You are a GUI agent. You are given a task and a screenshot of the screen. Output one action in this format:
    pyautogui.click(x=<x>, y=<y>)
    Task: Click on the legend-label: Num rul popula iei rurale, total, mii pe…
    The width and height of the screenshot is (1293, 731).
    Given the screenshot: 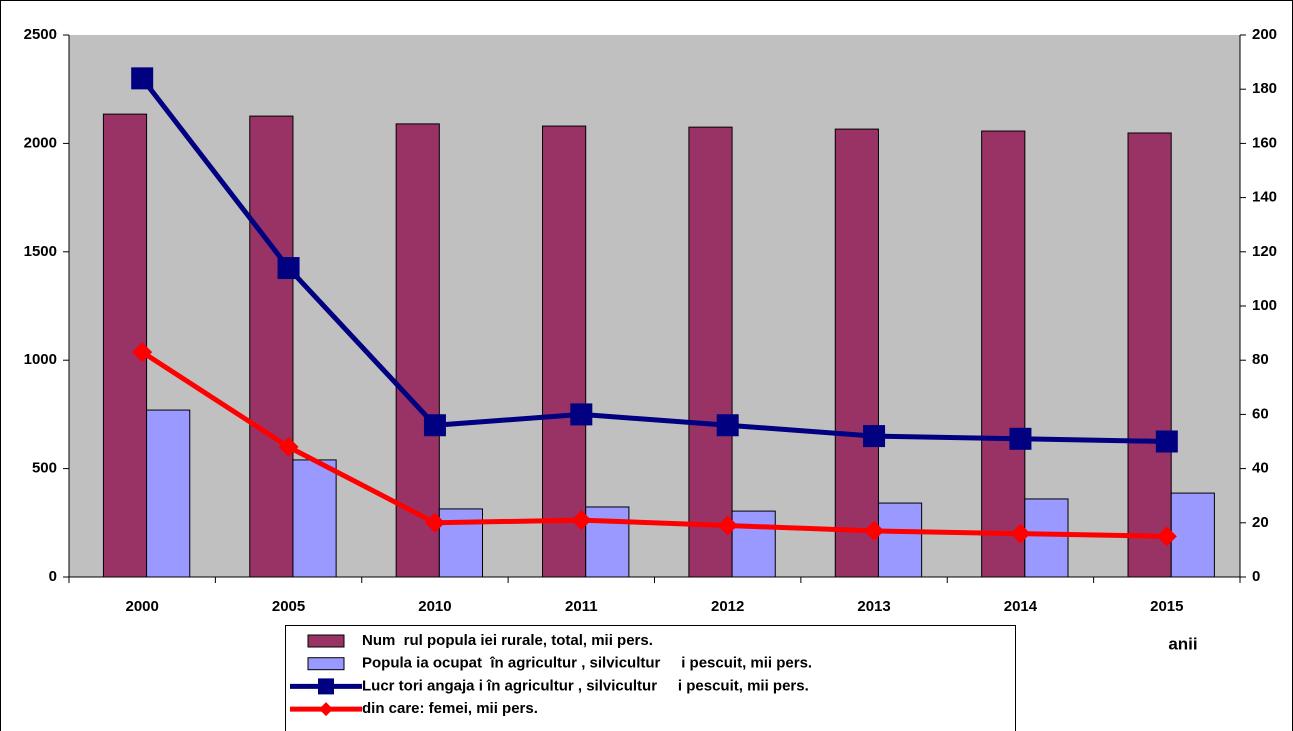 What is the action you would take?
    pyautogui.click(x=507, y=640)
    